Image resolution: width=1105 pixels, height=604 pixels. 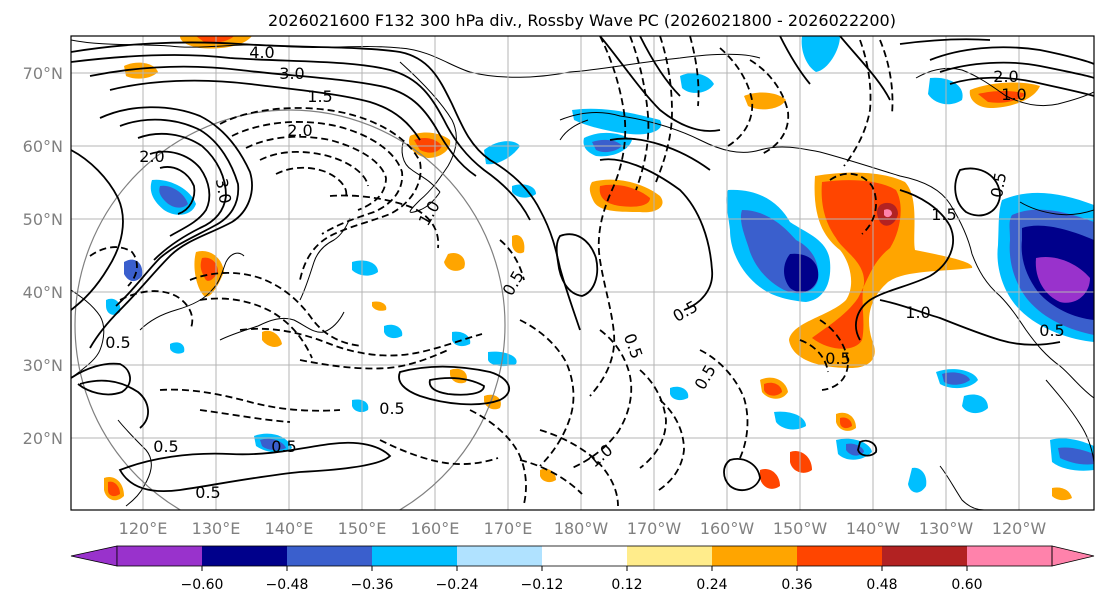 What do you see at coordinates (1045, 267) in the screenshot?
I see `negative-patch-west-coast` at bounding box center [1045, 267].